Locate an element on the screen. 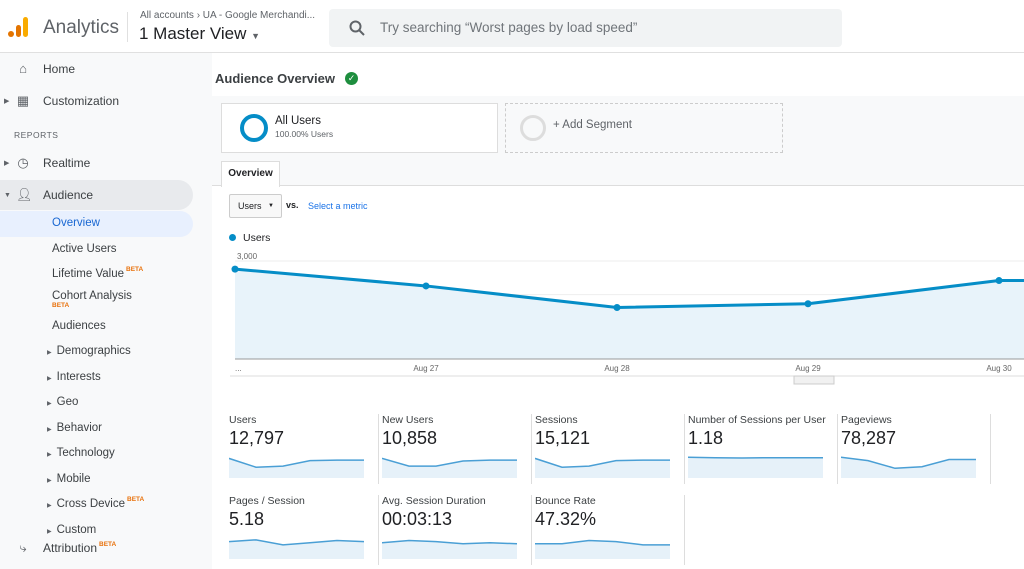 The width and height of the screenshot is (1024, 569). metric-card: Number of Sessions per User 1.18 is located at coordinates (763, 449).